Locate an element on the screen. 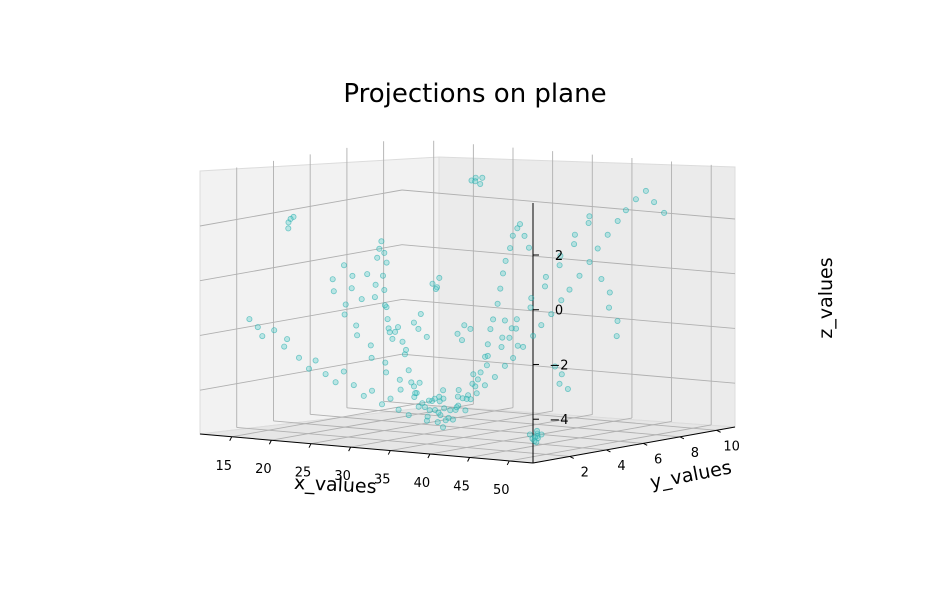 Image resolution: width=927 pixels, height=607 pixels. y-tick-label: 8 is located at coordinates (695, 453).